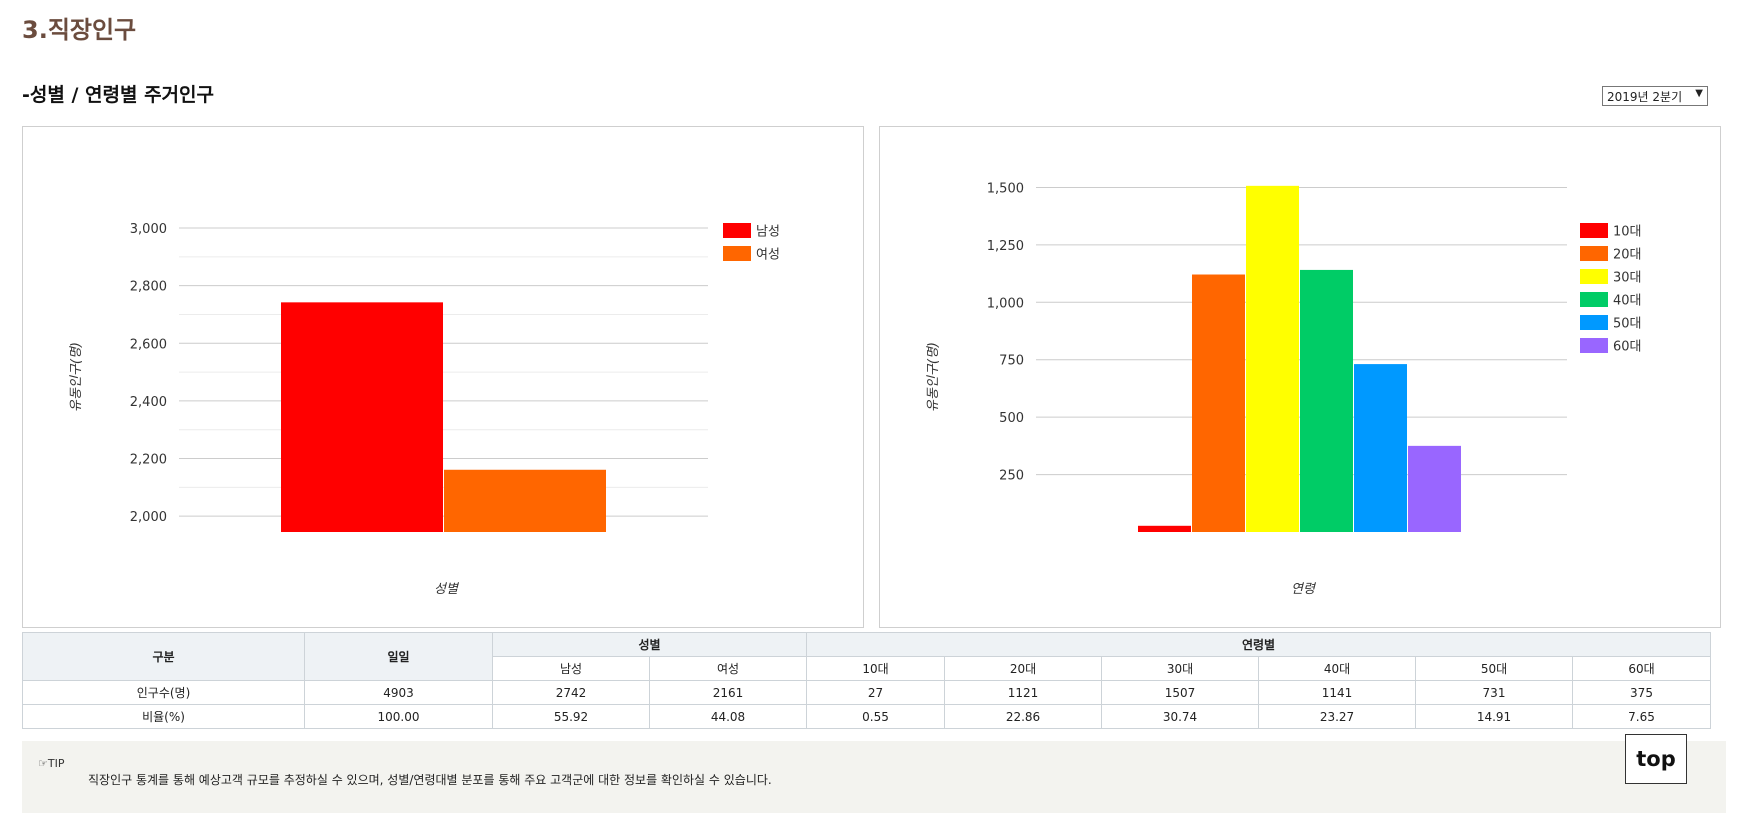  What do you see at coordinates (1645, 96) in the screenshot?
I see `period-select-value: 2019년 2분기` at bounding box center [1645, 96].